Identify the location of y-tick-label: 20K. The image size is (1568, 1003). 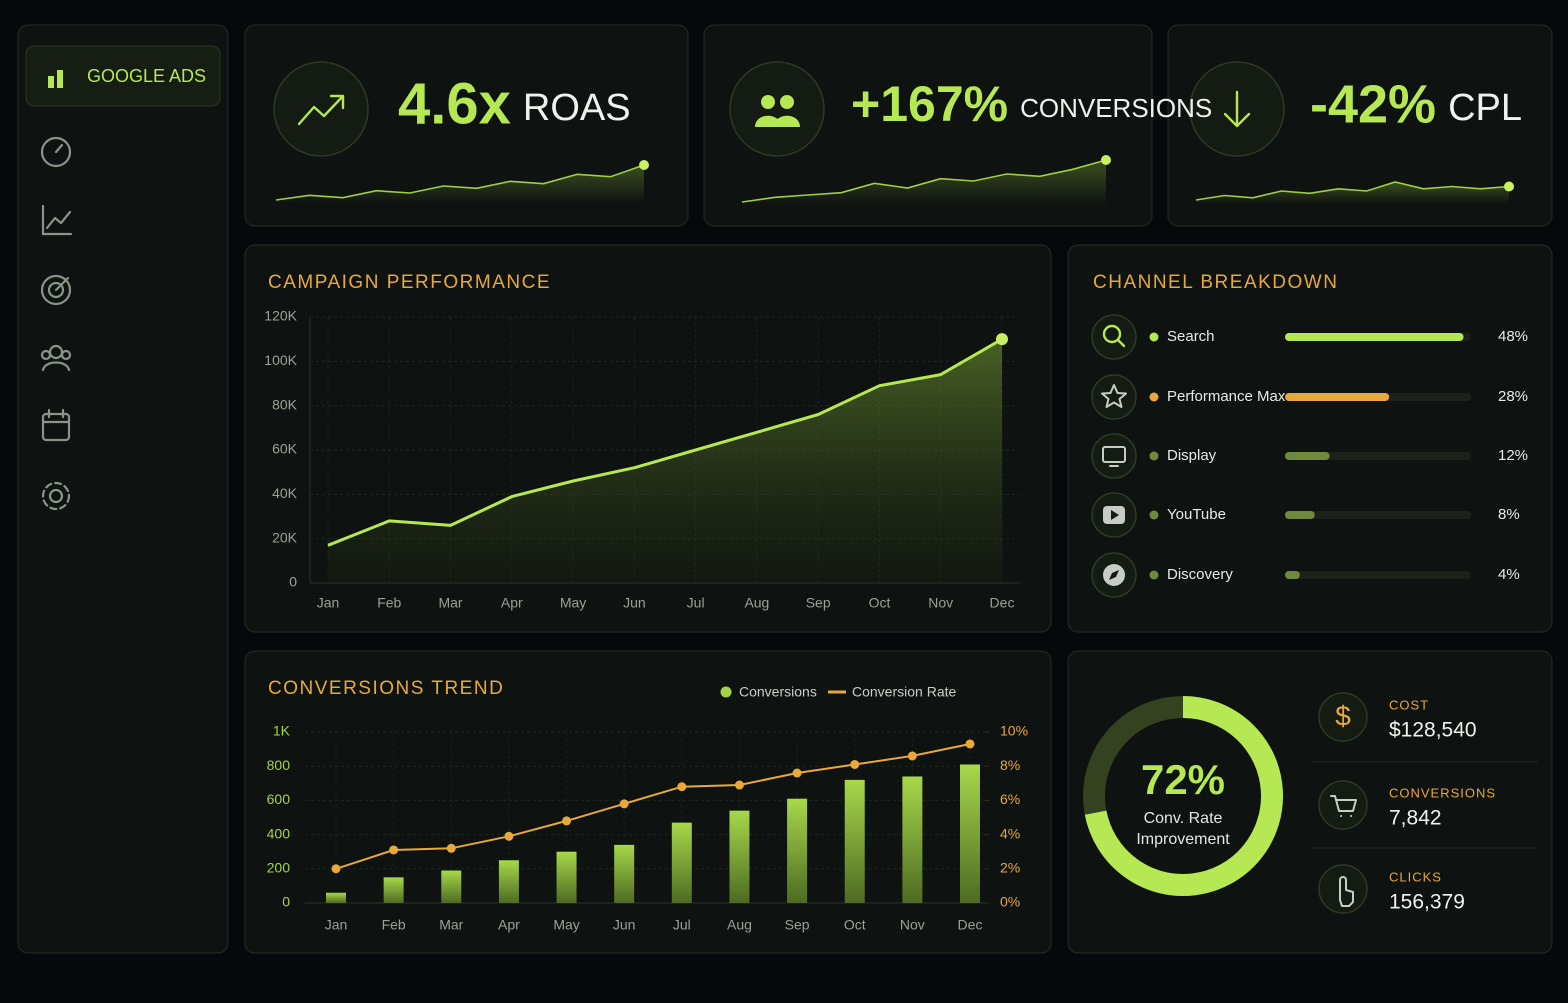
(285, 537).